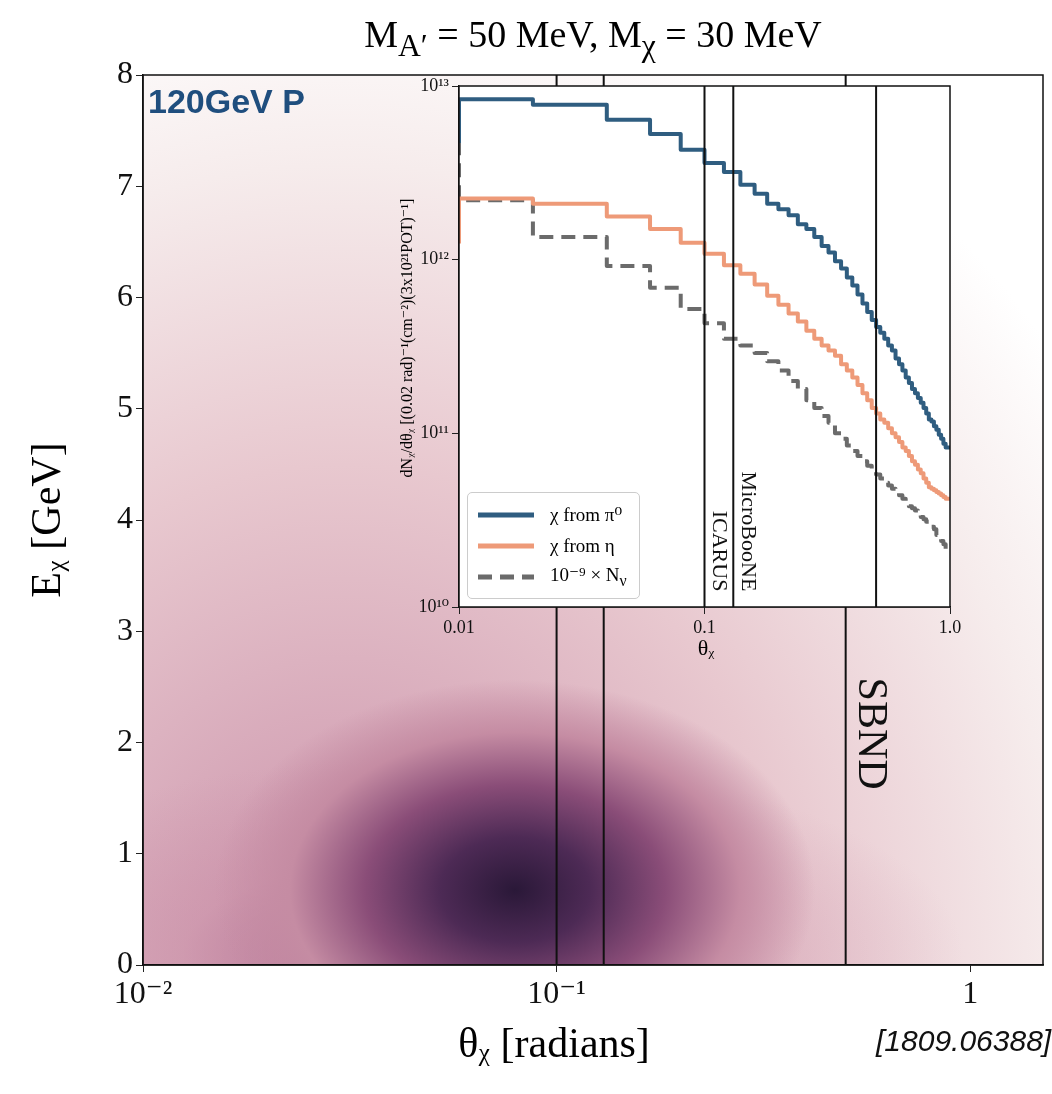 The image size is (1052, 1094). Describe the element at coordinates (435, 84) in the screenshot. I see `y-tick-label: 10¹³` at that location.